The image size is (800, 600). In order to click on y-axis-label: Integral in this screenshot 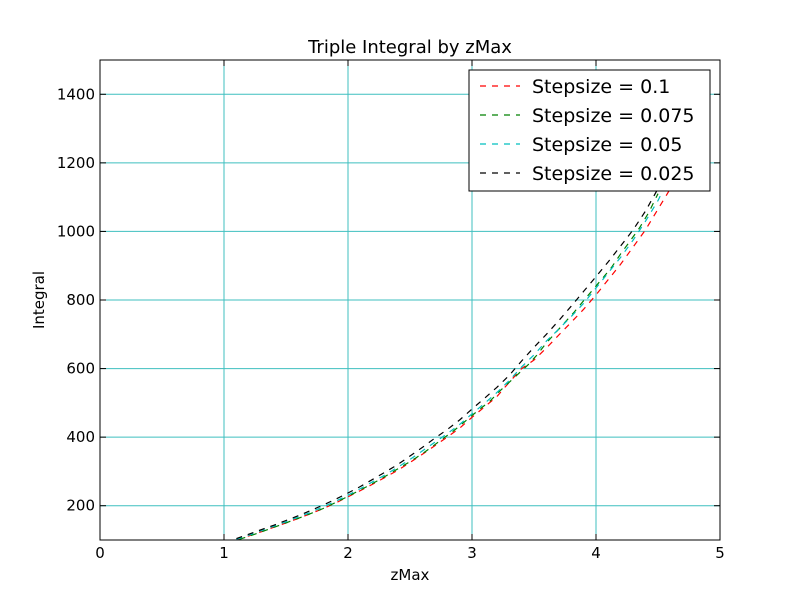, I will do `click(39, 300)`.